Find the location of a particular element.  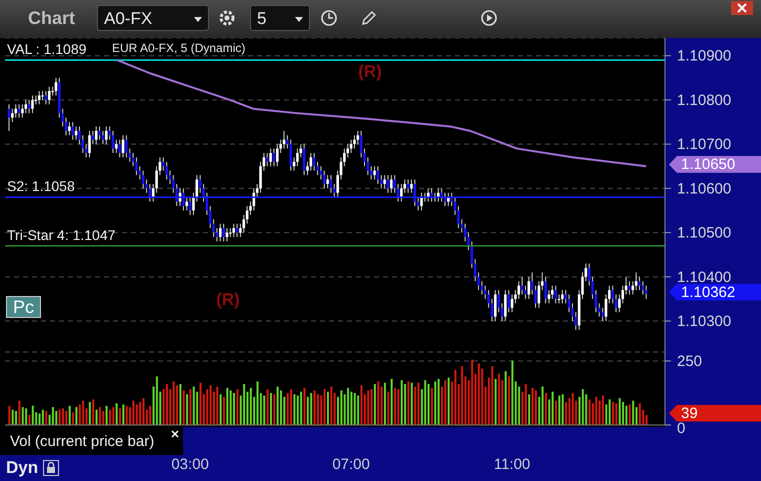

ref-line-label: Tri-Star 4: 1.1047 is located at coordinates (61, 234).